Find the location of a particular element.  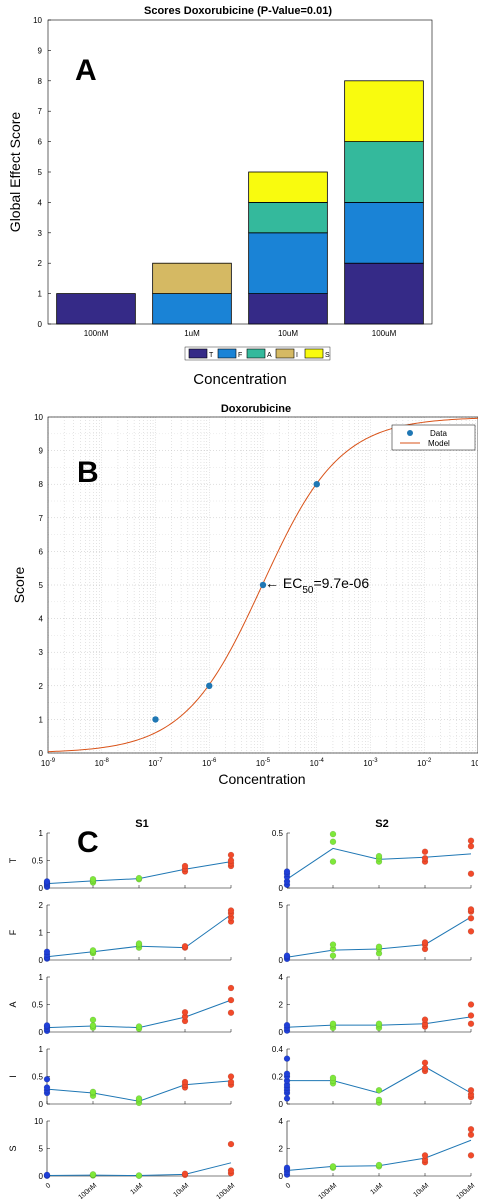

x-tick-label: 10⁻² is located at coordinates (424, 763).